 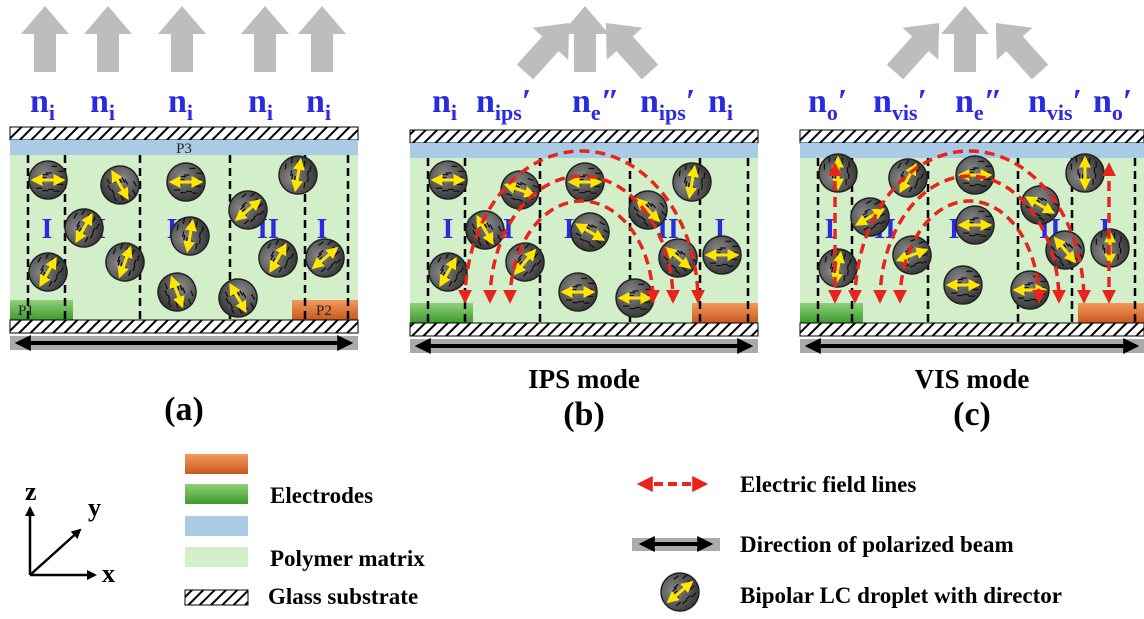 What do you see at coordinates (971, 136) in the screenshot?
I see `top-glass` at bounding box center [971, 136].